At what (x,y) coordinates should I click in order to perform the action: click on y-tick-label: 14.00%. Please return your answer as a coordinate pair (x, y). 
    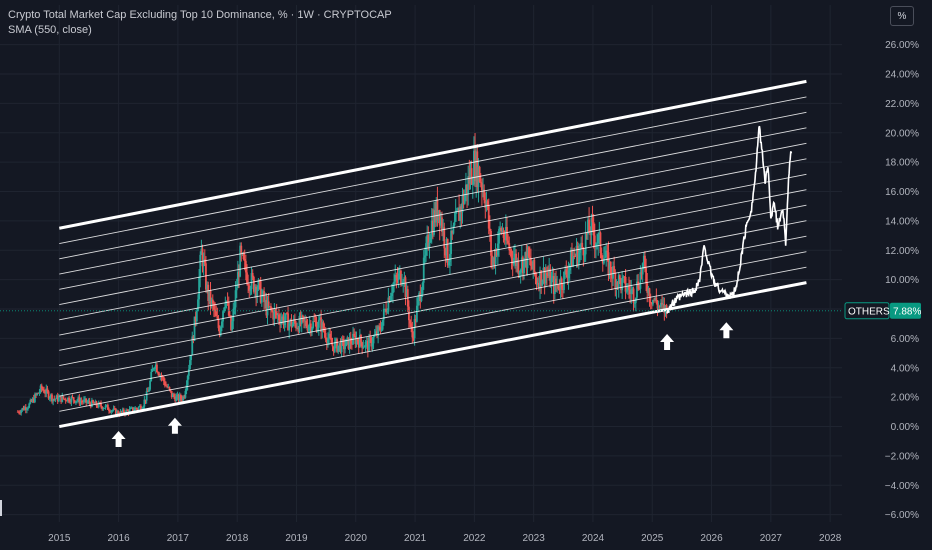
    Looking at the image, I should click on (902, 221).